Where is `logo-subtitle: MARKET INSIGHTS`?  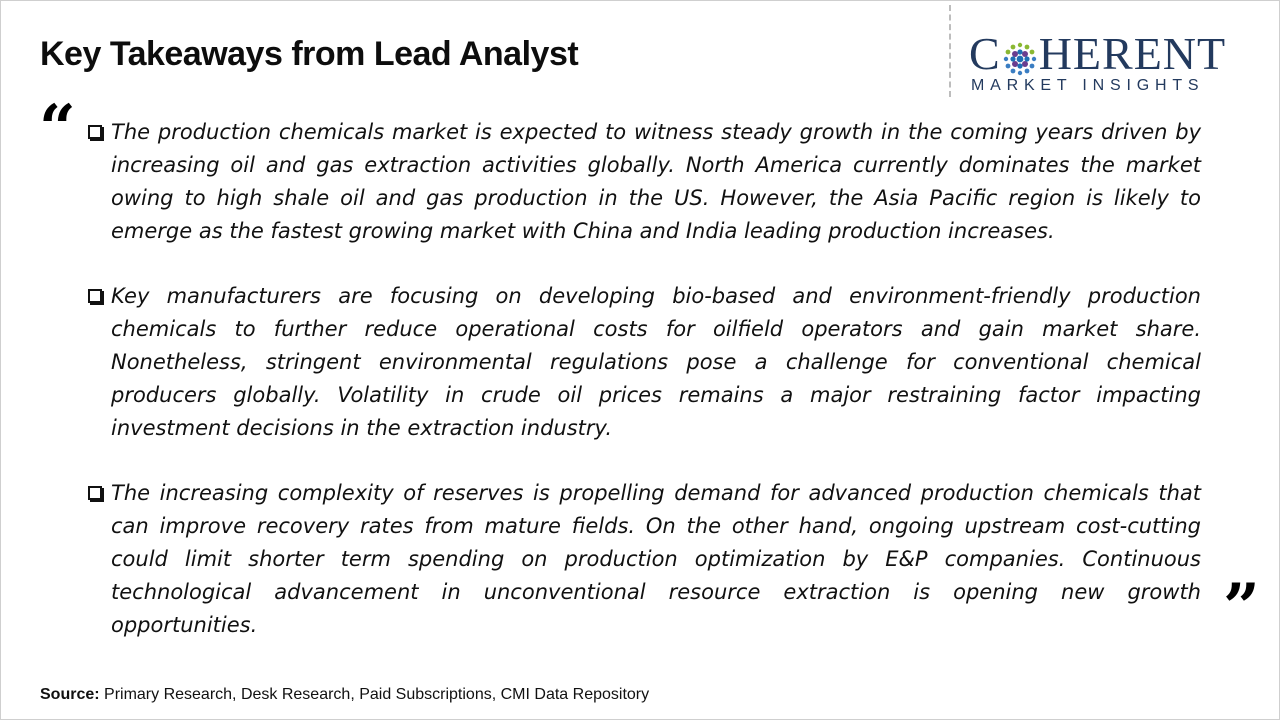
logo-subtitle: MARKET INSIGHTS is located at coordinates (1088, 85).